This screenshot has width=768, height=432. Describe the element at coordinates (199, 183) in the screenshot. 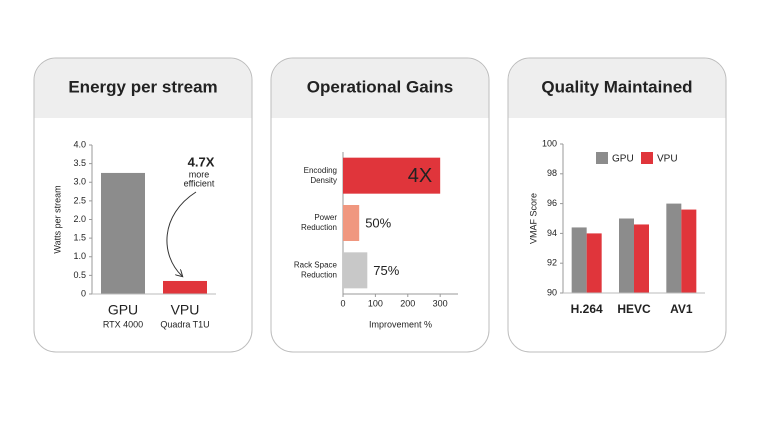

I see `annotation-subtext: efficient` at that location.